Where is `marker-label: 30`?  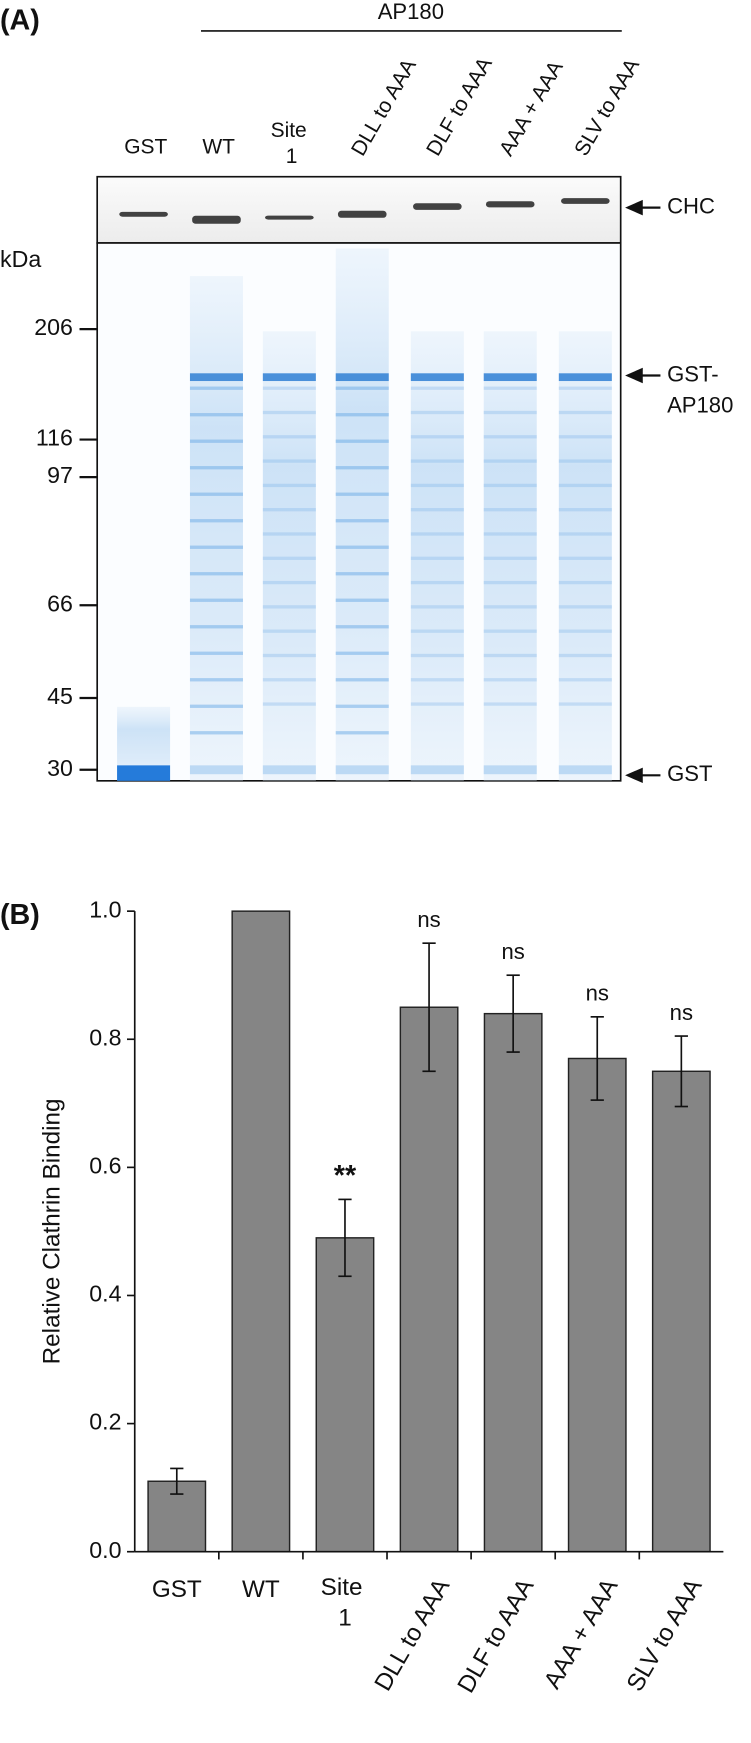
marker-label: 30 is located at coordinates (60, 768).